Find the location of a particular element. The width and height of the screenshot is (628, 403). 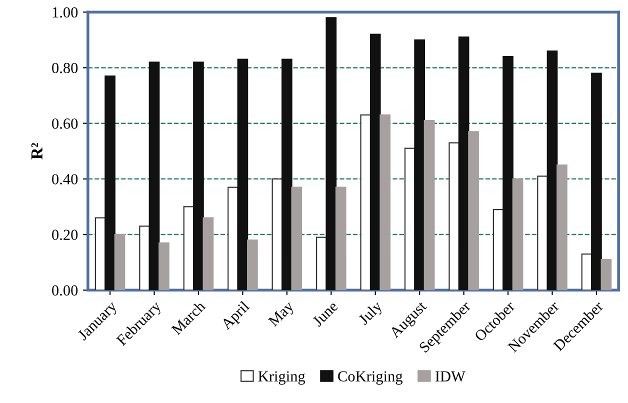

y-tick-label: 0.40 is located at coordinates (65, 179).